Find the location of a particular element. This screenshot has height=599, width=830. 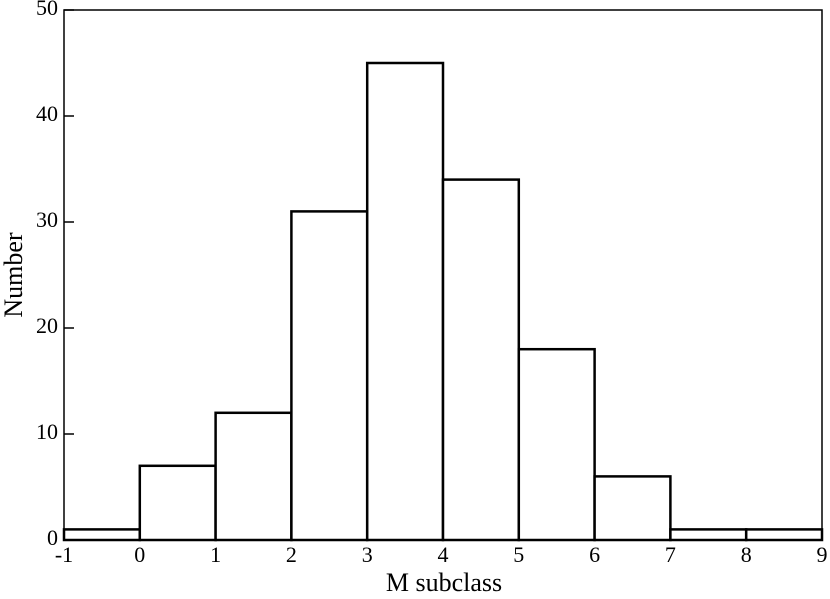

x-tick-label: 3 is located at coordinates (367, 554).